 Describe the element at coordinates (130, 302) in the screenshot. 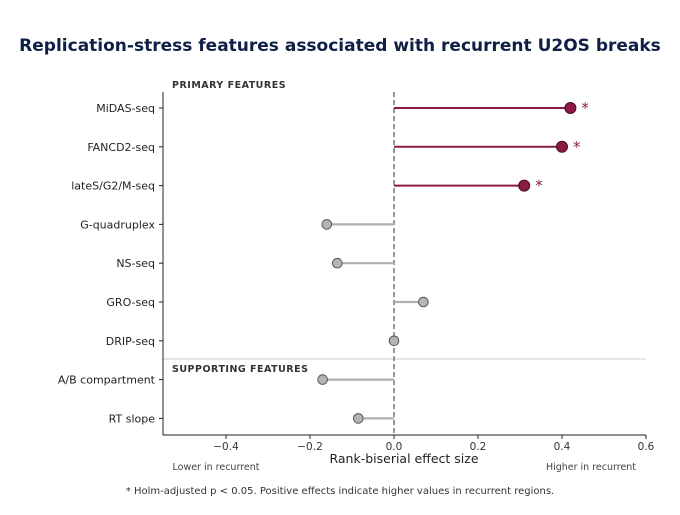

I see `y-tick-label: GRO-seq` at that location.